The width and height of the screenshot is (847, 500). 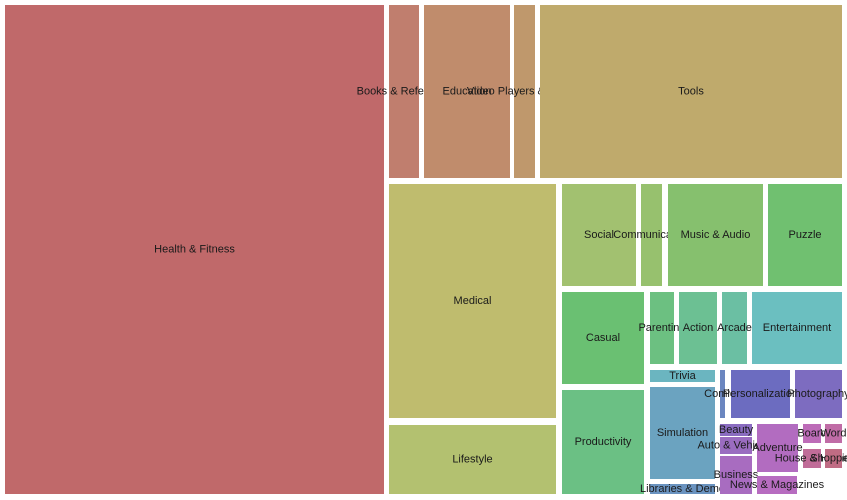 I want to click on tile-arcade, so click(x=734, y=328).